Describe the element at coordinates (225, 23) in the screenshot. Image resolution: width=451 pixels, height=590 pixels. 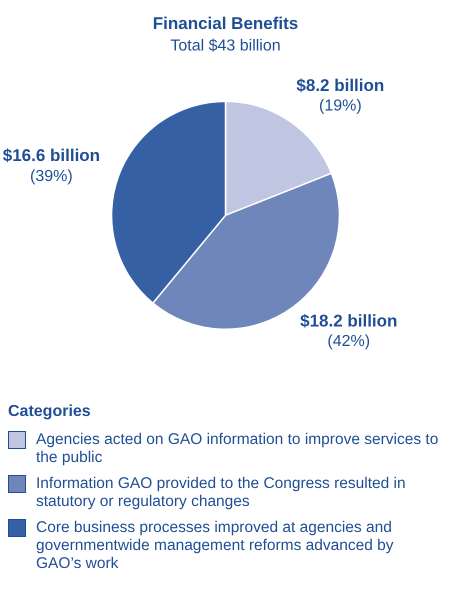
I see `chart-title: Financial Benefits` at that location.